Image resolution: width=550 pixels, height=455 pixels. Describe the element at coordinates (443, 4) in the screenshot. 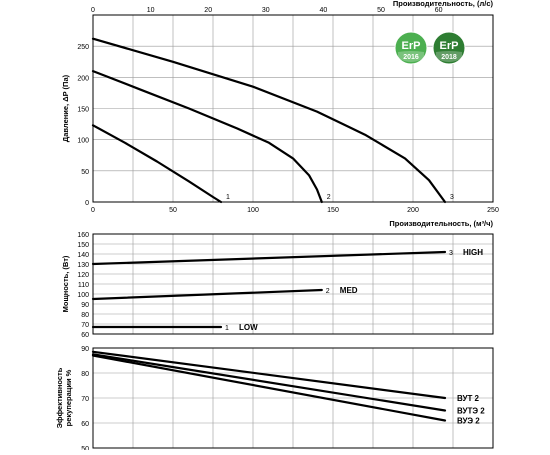

I see `x-axis-label-top: Производительность, (л/с)` at that location.